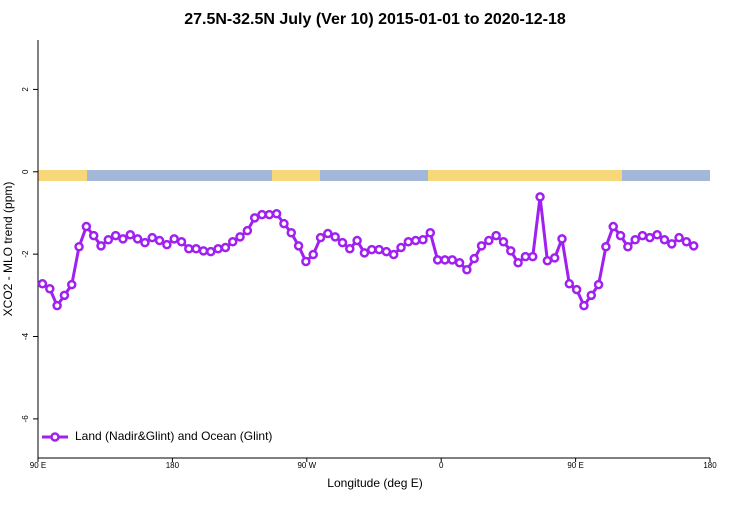 The height and width of the screenshot is (505, 750). Describe the element at coordinates (25, 336) in the screenshot. I see `y-tick-label: -4` at that location.